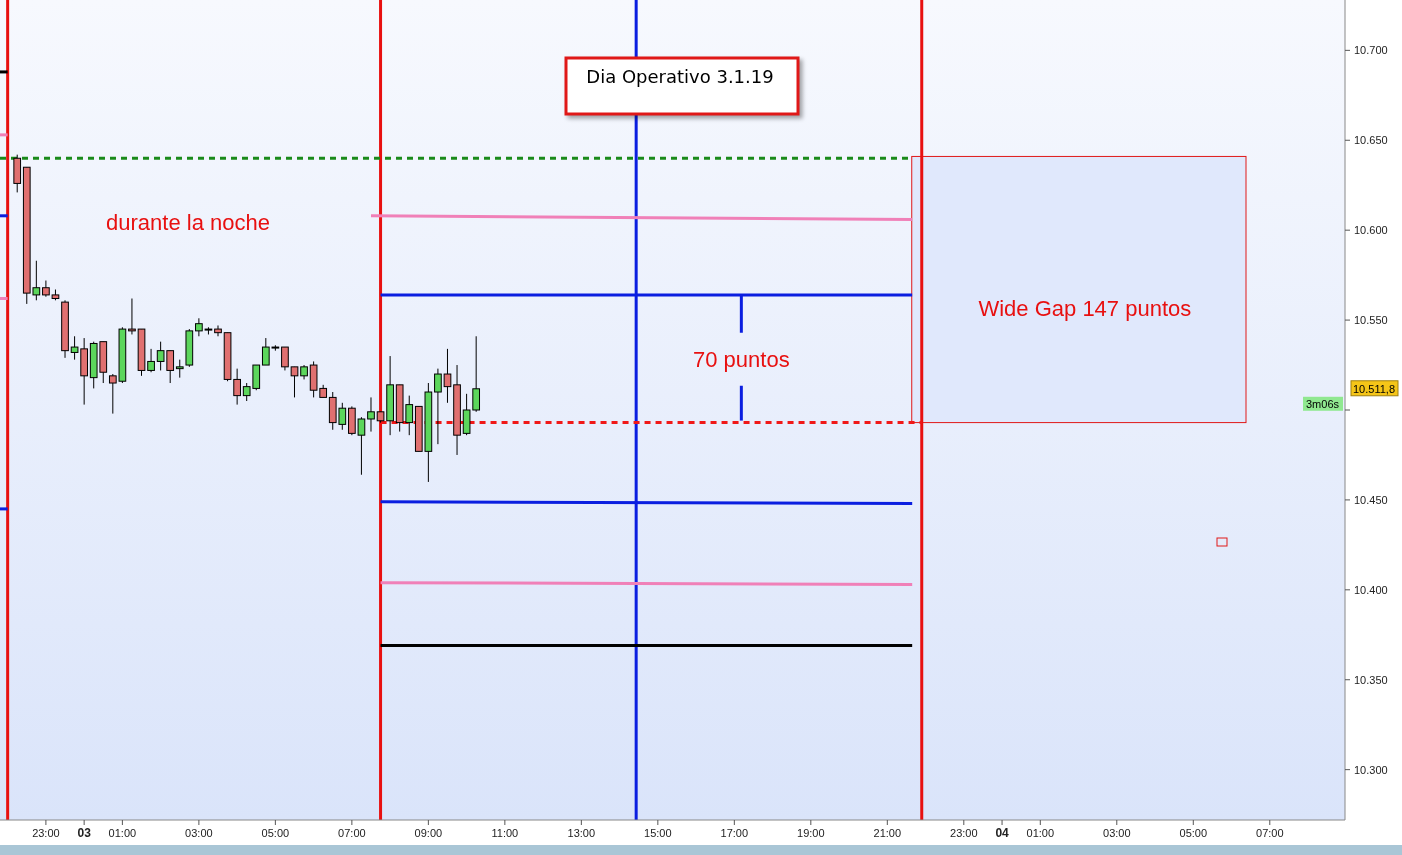 The width and height of the screenshot is (1402, 855). What do you see at coordinates (1323, 403) in the screenshot?
I see `annotation: 3m06s` at bounding box center [1323, 403].